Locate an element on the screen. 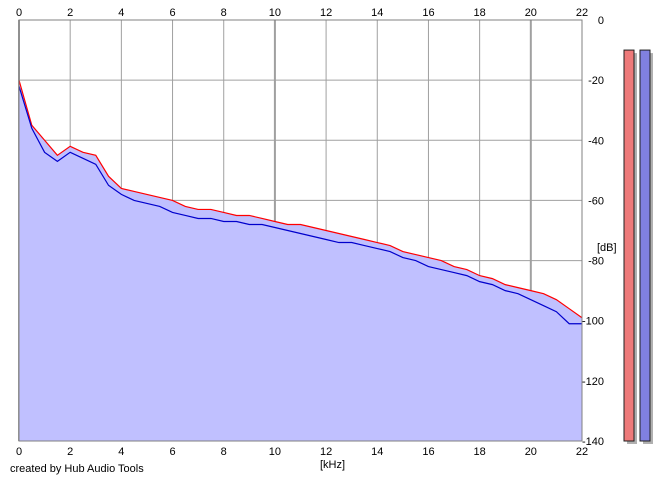  x-tick-label-bottom: 2 is located at coordinates (70, 452).